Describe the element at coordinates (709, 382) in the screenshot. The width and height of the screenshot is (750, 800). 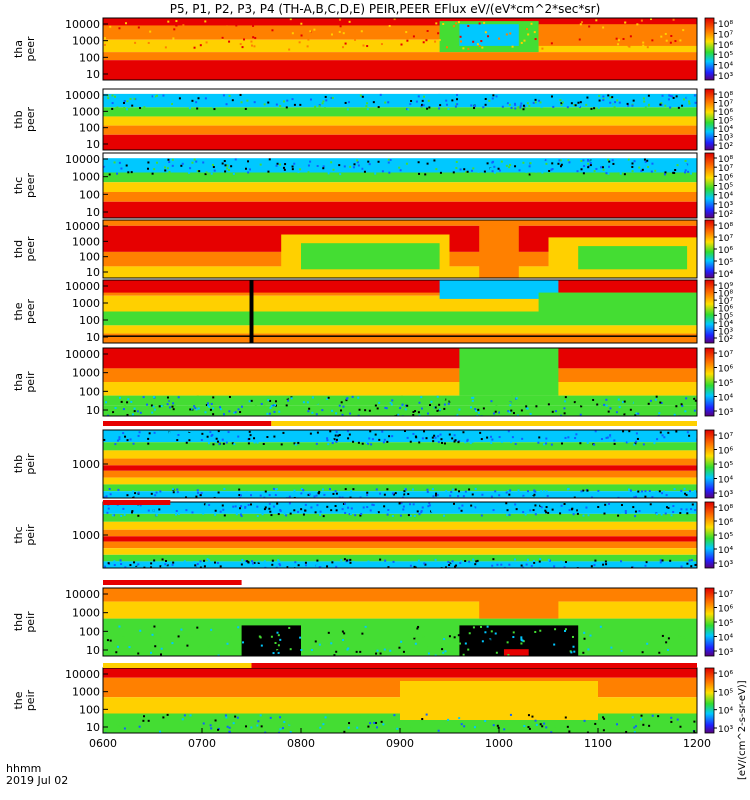
I see `colorbar-tha-peir` at that location.